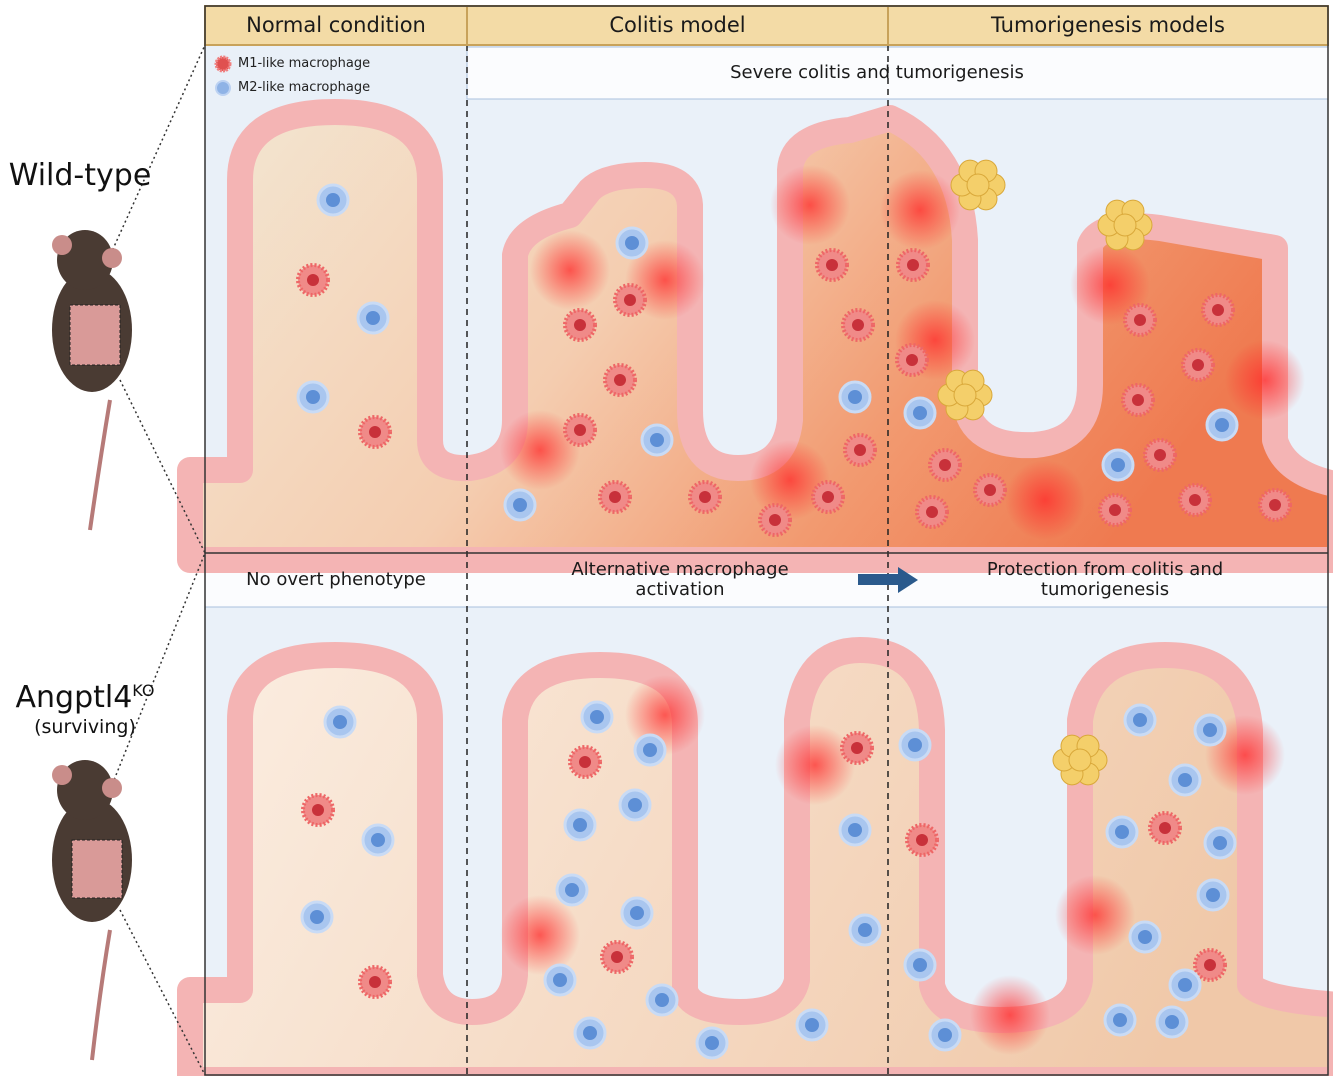 The image size is (1333, 1076). I want to click on knockout-label: Angptl4KO, so click(85, 697).